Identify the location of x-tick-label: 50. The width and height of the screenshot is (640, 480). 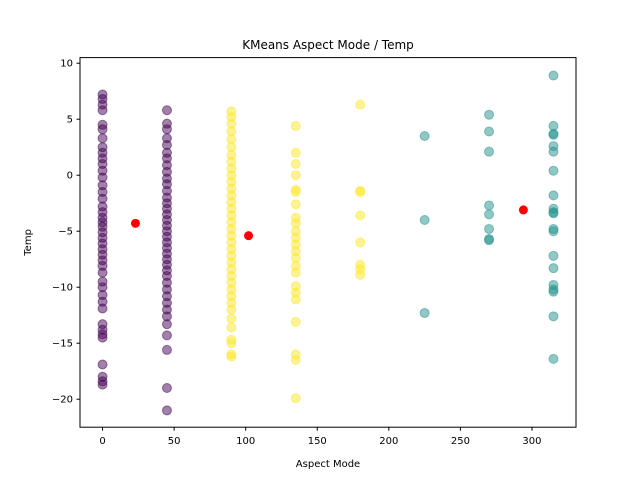
(174, 441).